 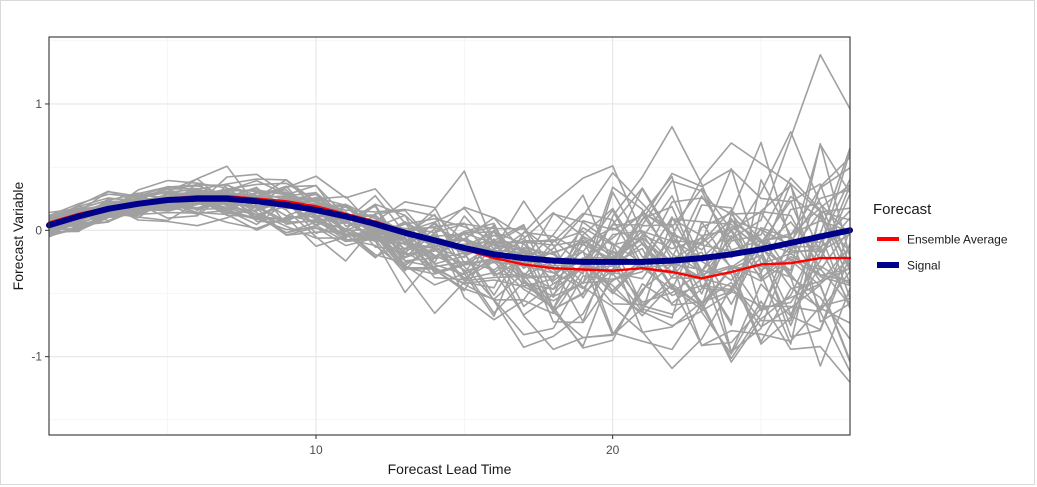 What do you see at coordinates (923, 266) in the screenshot?
I see `legend-label-signal: Signal` at bounding box center [923, 266].